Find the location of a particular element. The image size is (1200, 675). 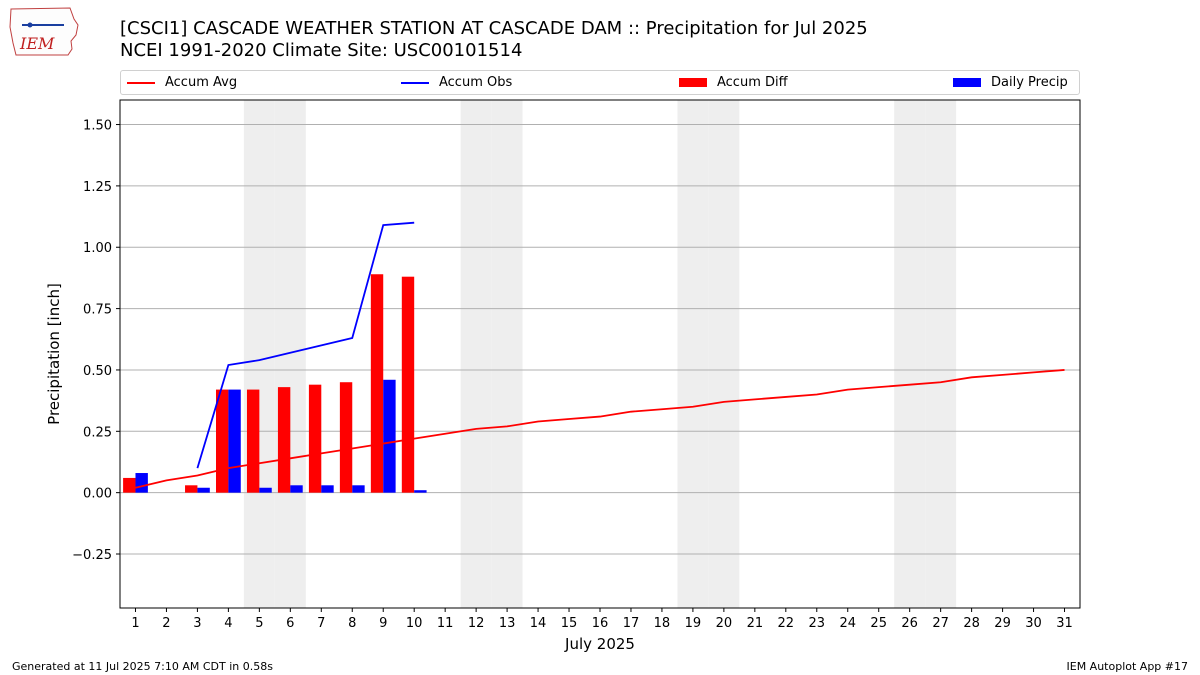

x-tick-label: 24 is located at coordinates (847, 623).